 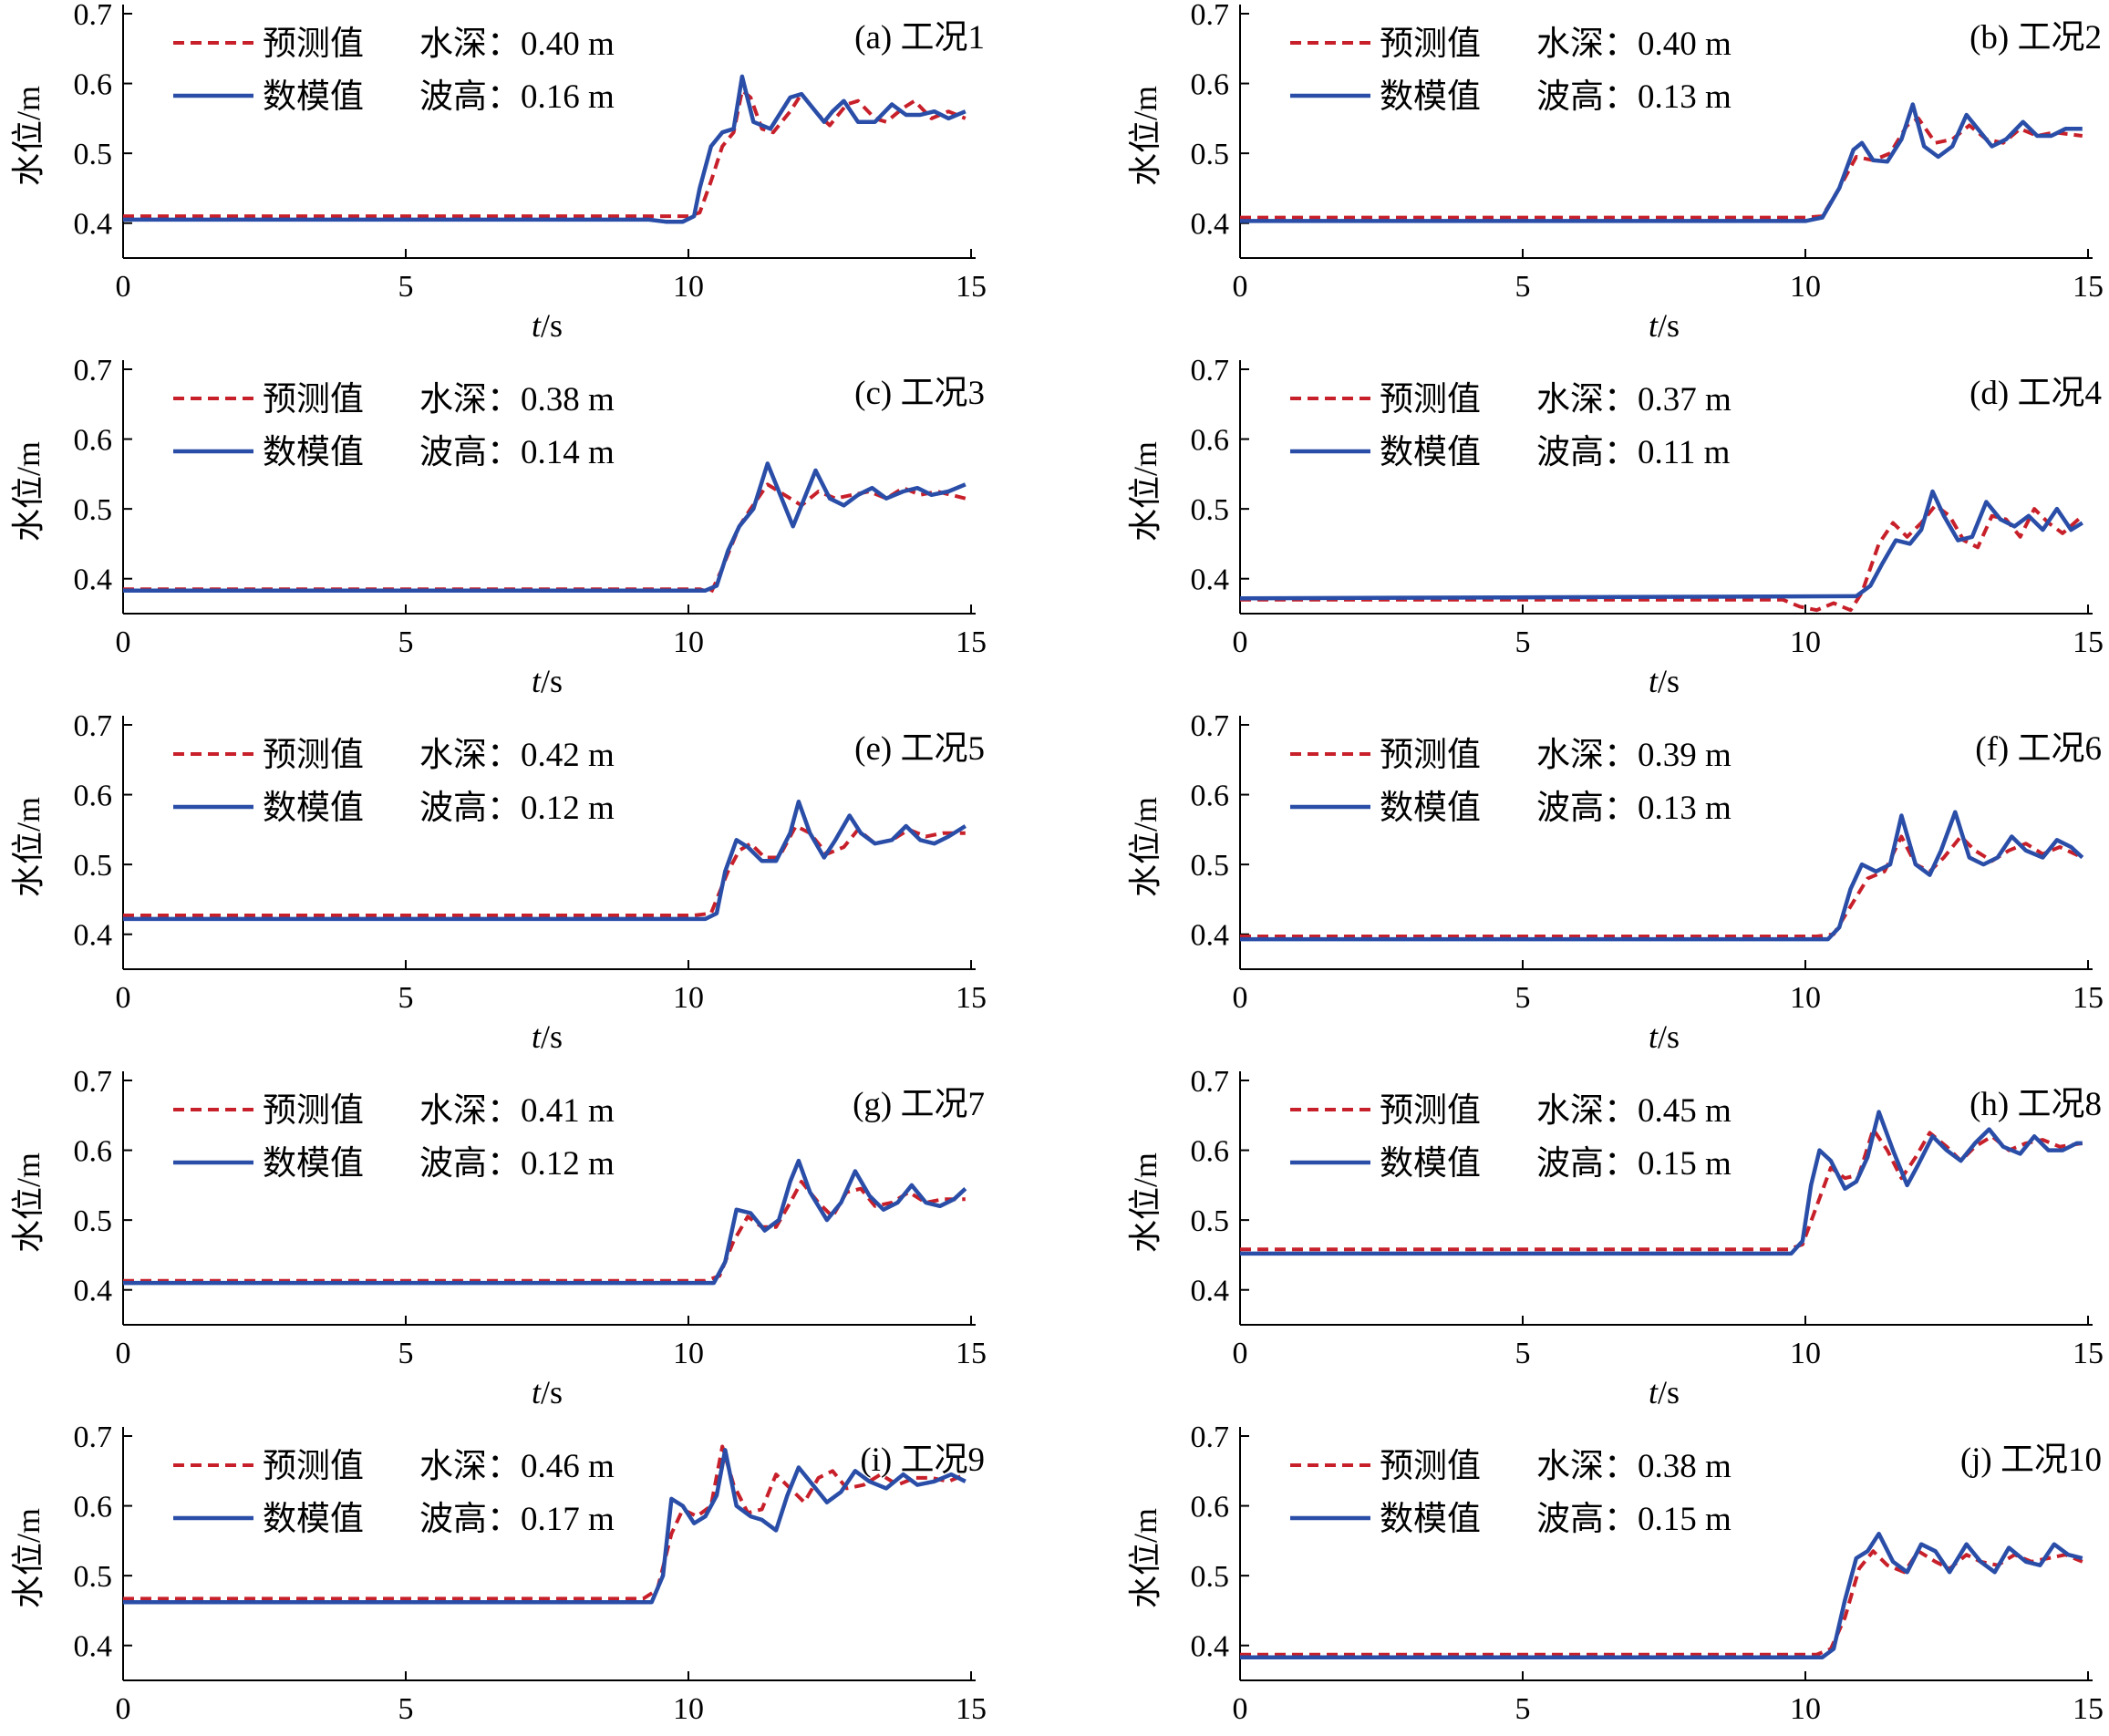 I want to click on depth-annotation: 水深：0.41 m, so click(x=517, y=1111).